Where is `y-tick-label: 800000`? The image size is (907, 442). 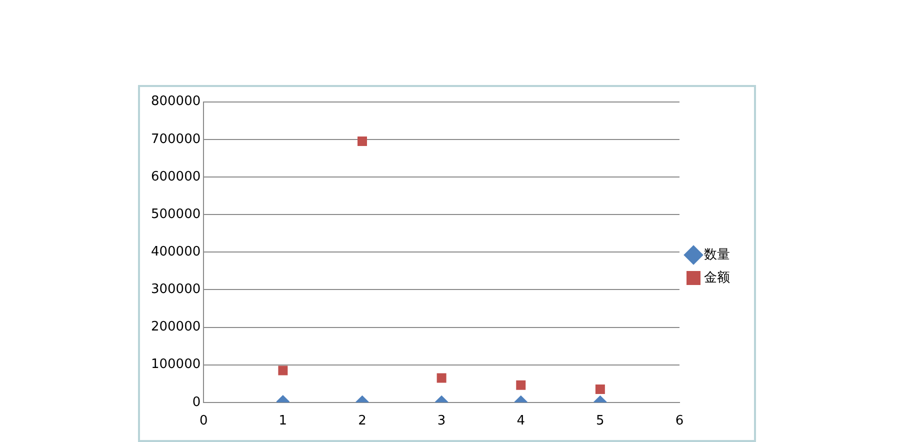 y-tick-label: 800000 is located at coordinates (175, 102).